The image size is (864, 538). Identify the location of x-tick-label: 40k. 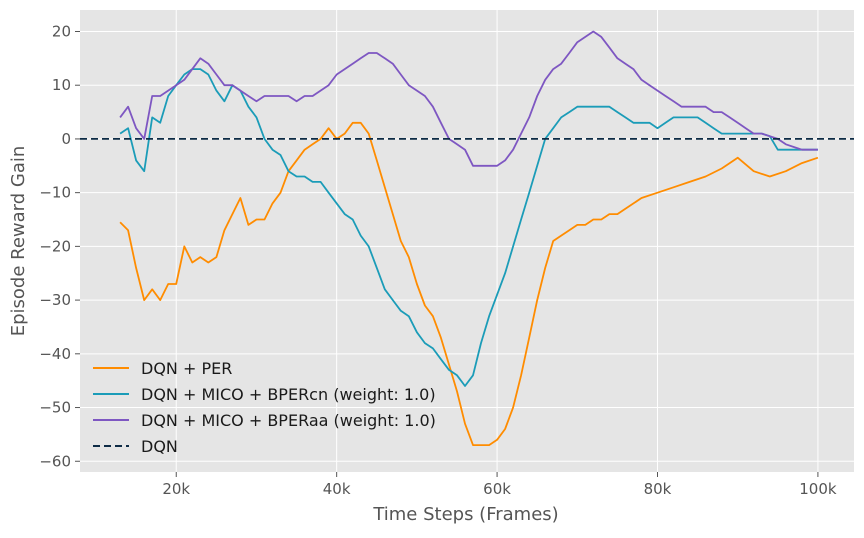
(337, 489).